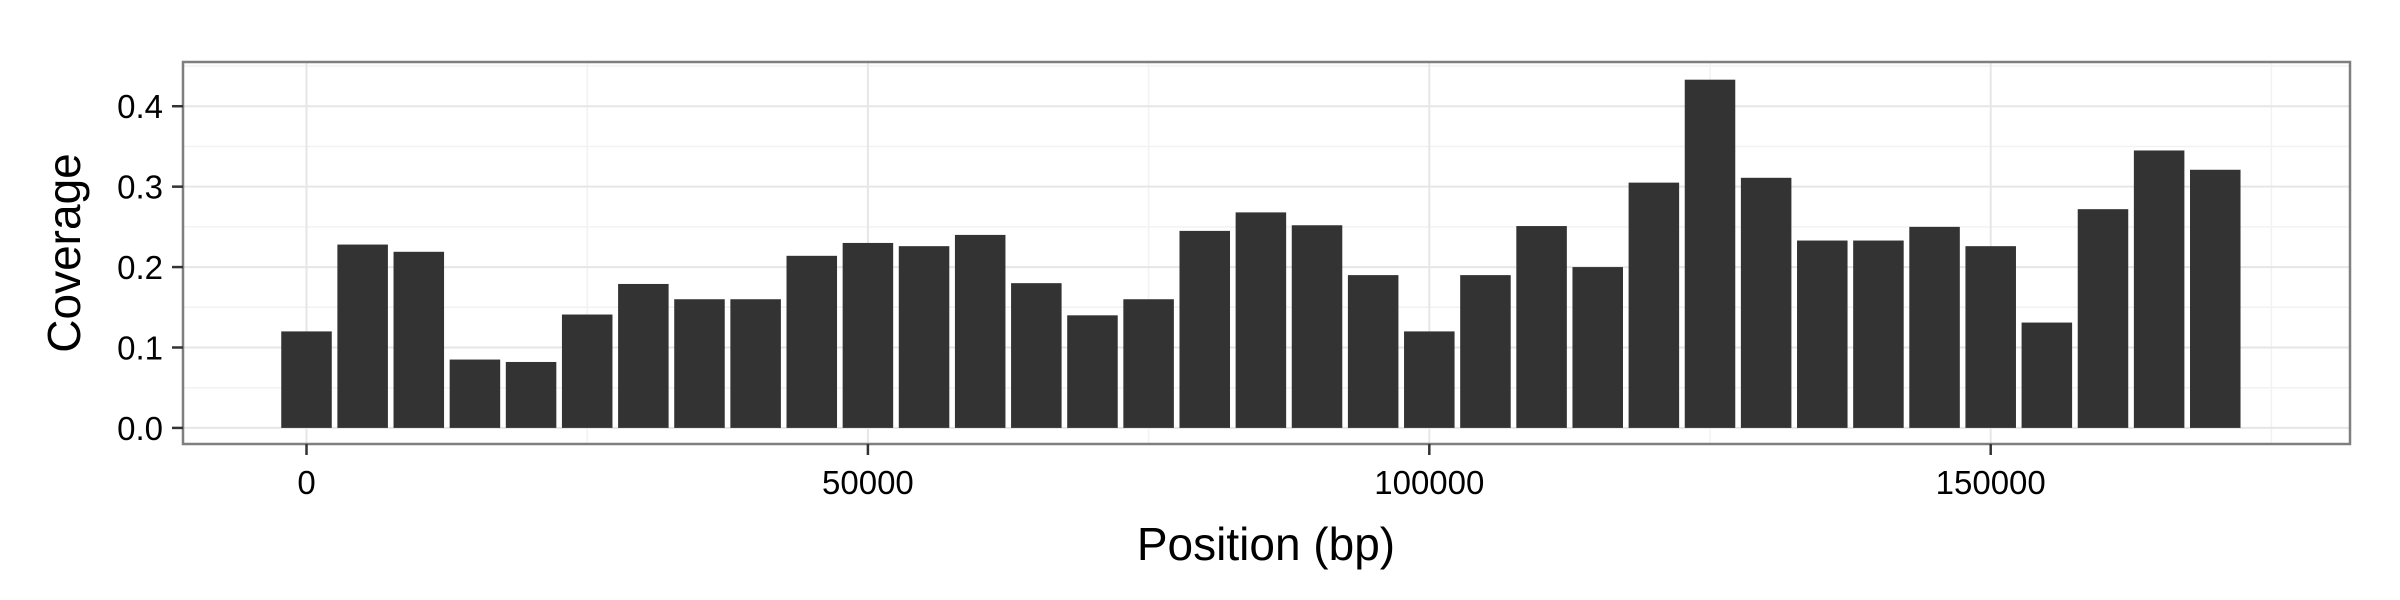 The width and height of the screenshot is (2400, 600). What do you see at coordinates (140, 347) in the screenshot?
I see `y-tick-label: 0.1` at bounding box center [140, 347].